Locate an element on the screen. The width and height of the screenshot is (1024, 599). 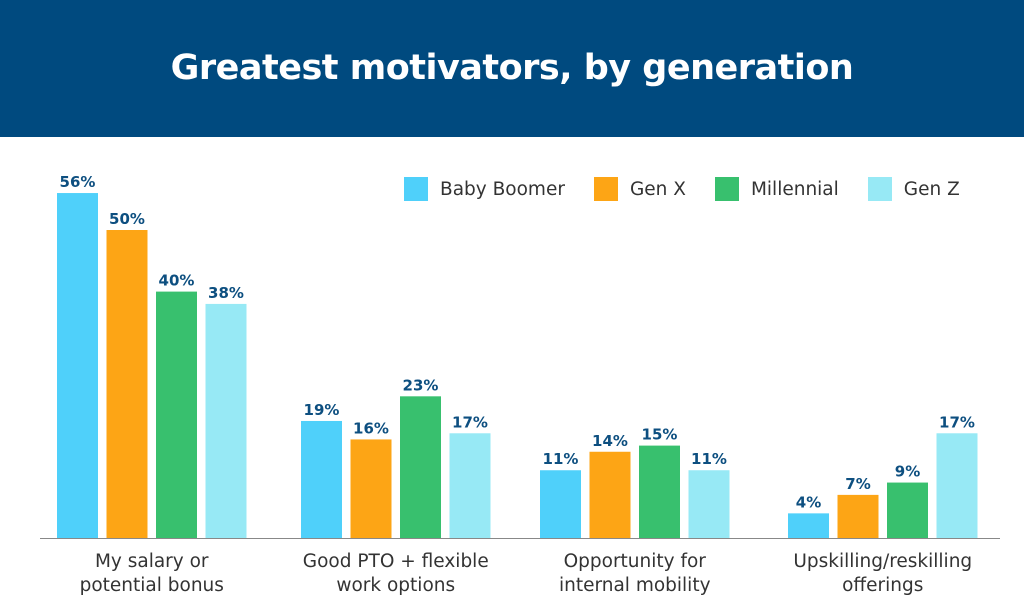
legend-label: Baby Boomer is located at coordinates (502, 189).